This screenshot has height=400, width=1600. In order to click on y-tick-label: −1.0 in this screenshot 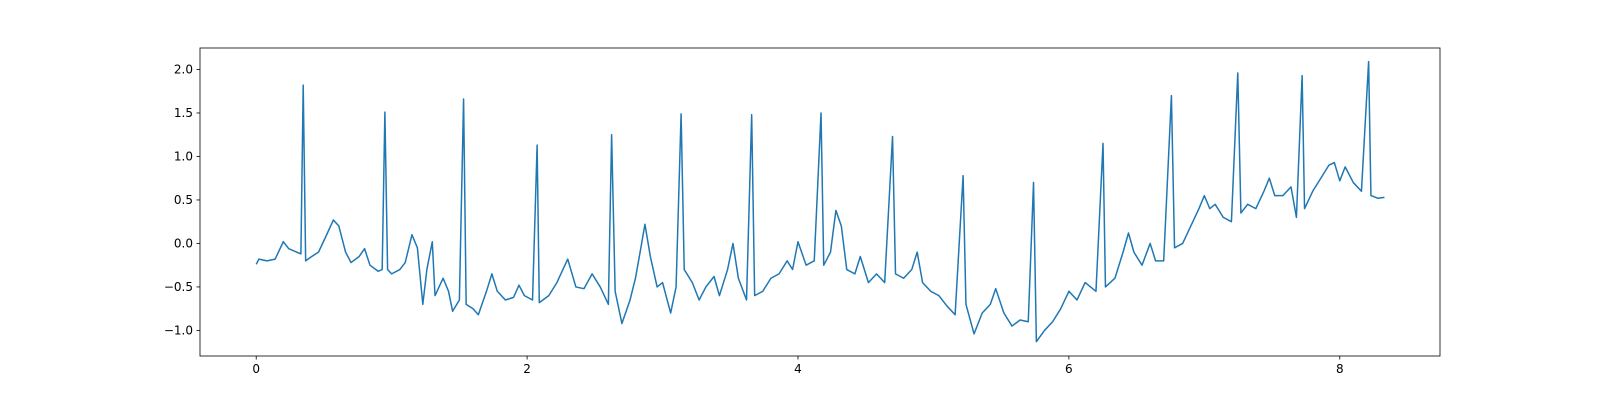, I will do `click(178, 330)`.